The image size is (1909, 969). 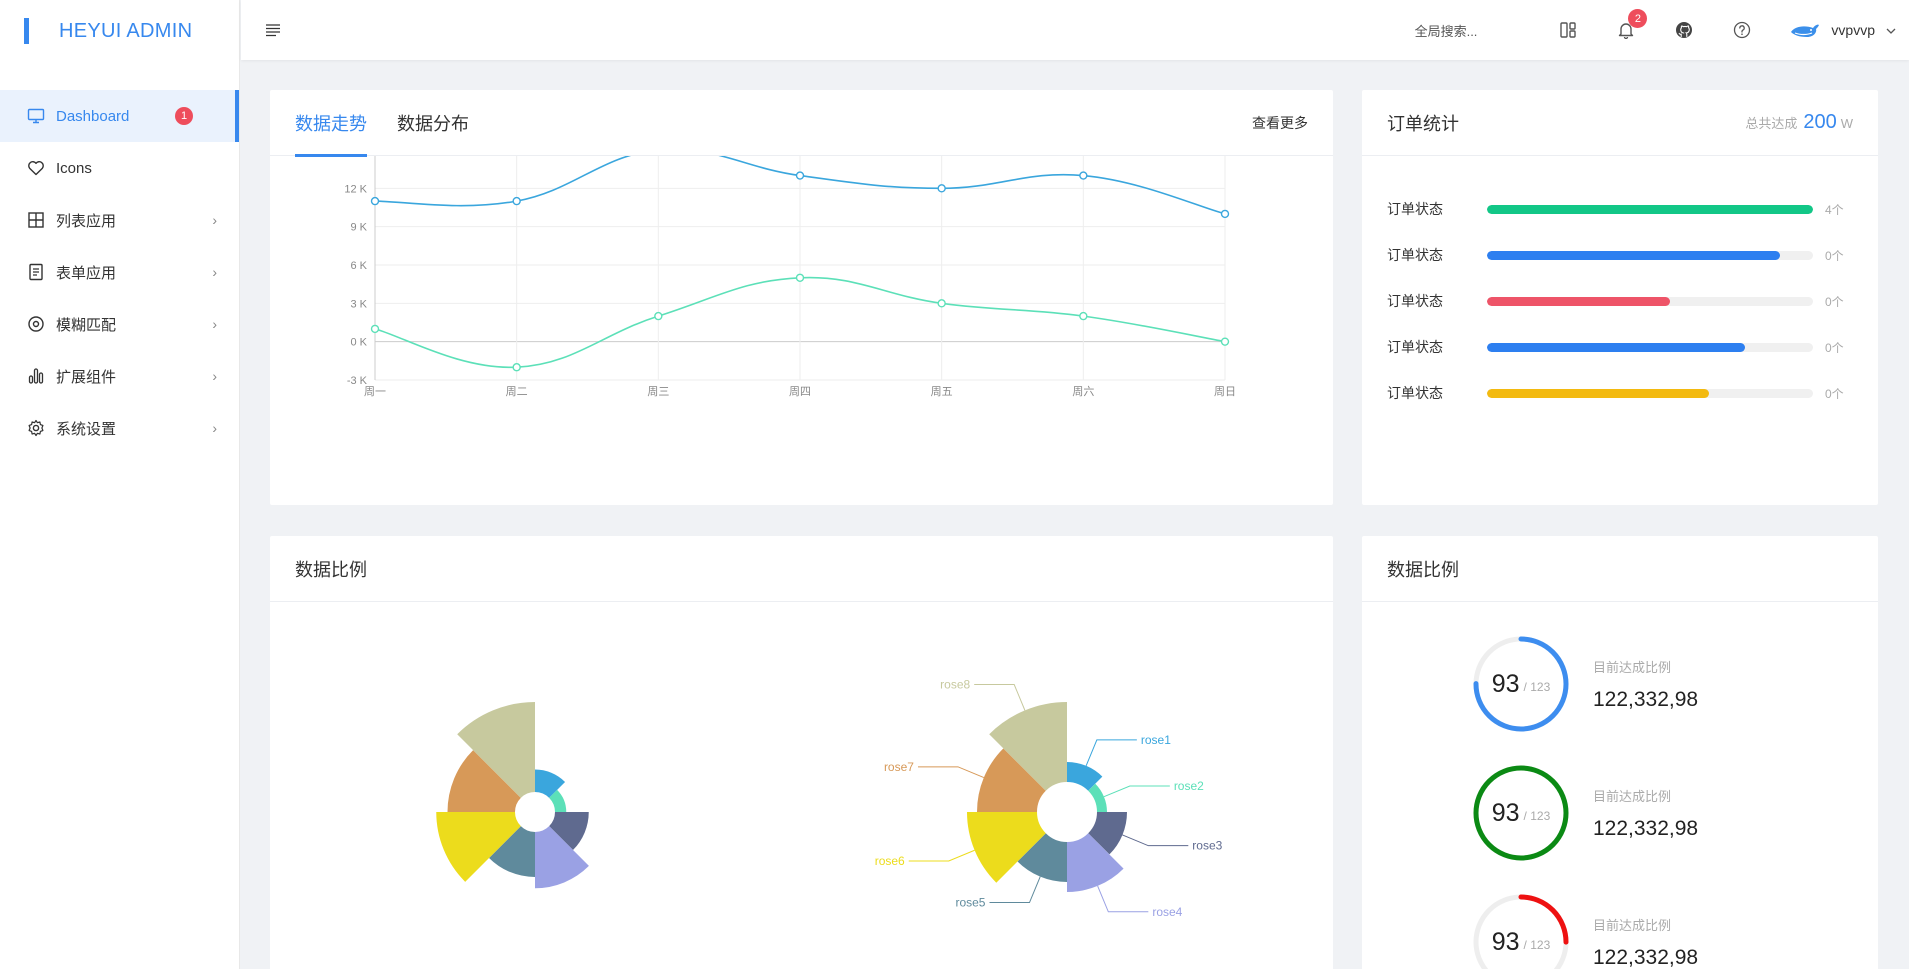 I want to click on sidebar-item-dashboard: Dashboard 1, so click(x=119, y=116).